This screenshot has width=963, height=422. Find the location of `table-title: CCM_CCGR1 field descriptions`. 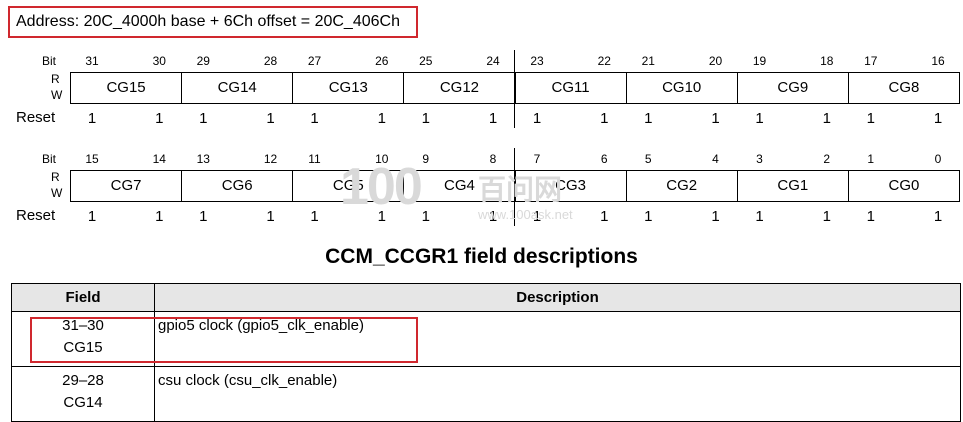

table-title: CCM_CCGR1 field descriptions is located at coordinates (481, 256).